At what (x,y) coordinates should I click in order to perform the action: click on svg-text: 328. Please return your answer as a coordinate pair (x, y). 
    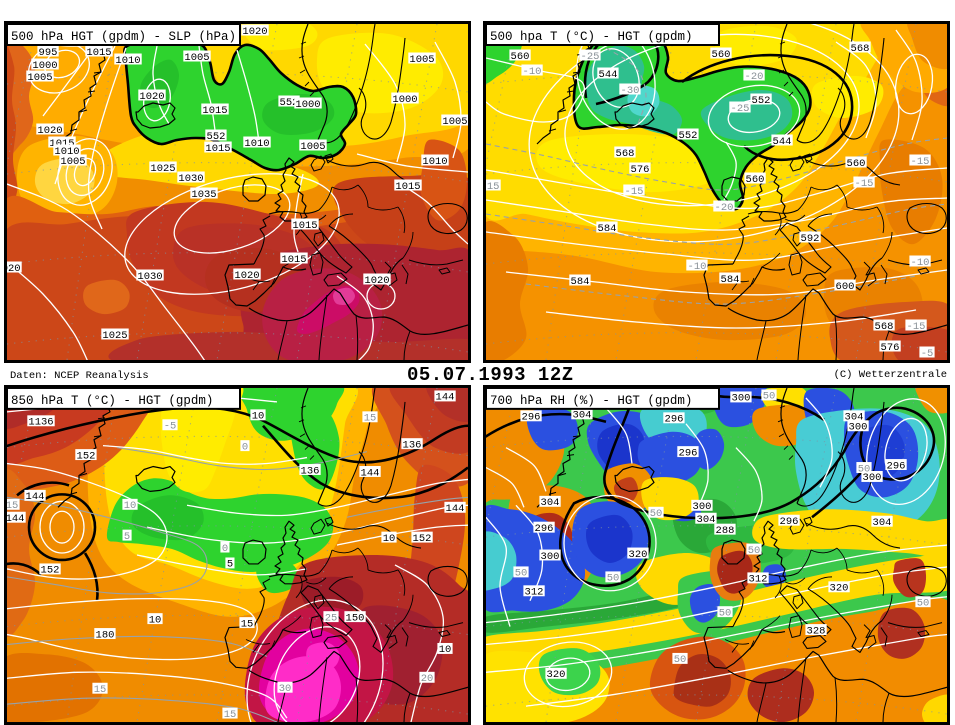
    Looking at the image, I should click on (816, 631).